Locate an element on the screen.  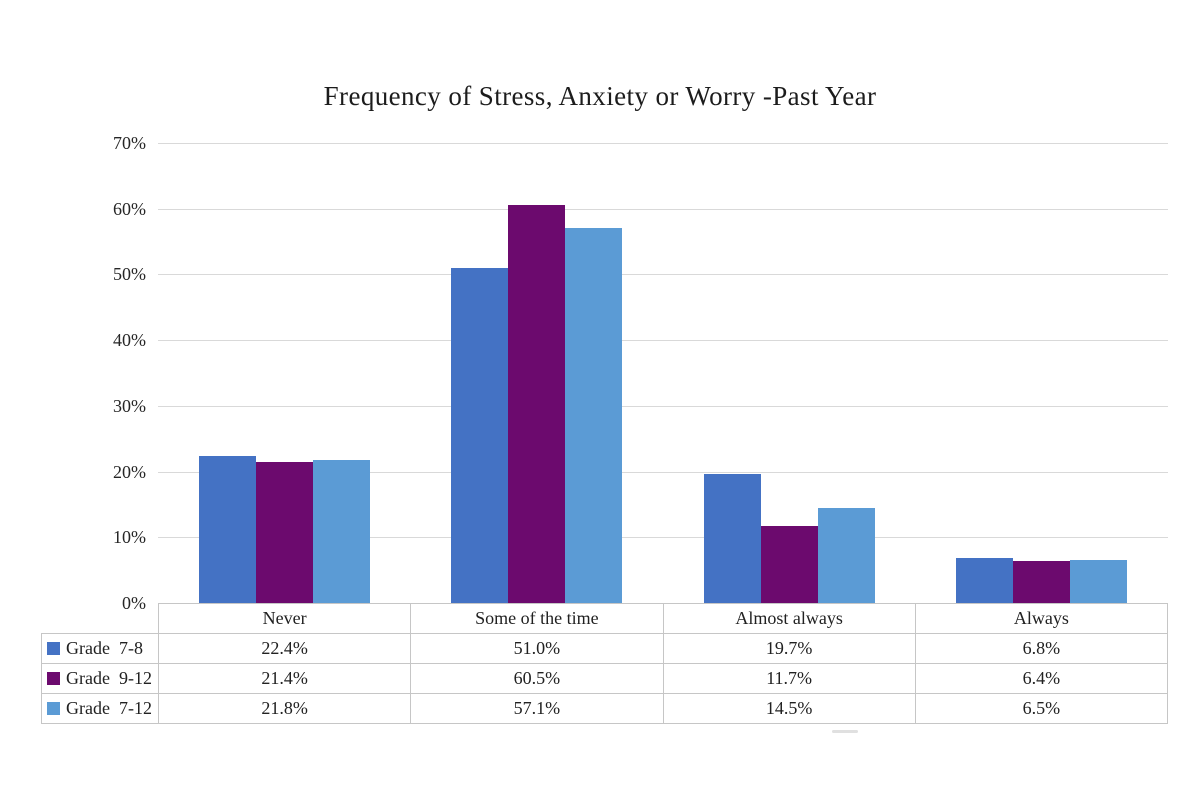
bar-grade-7-8-always is located at coordinates (985, 580).